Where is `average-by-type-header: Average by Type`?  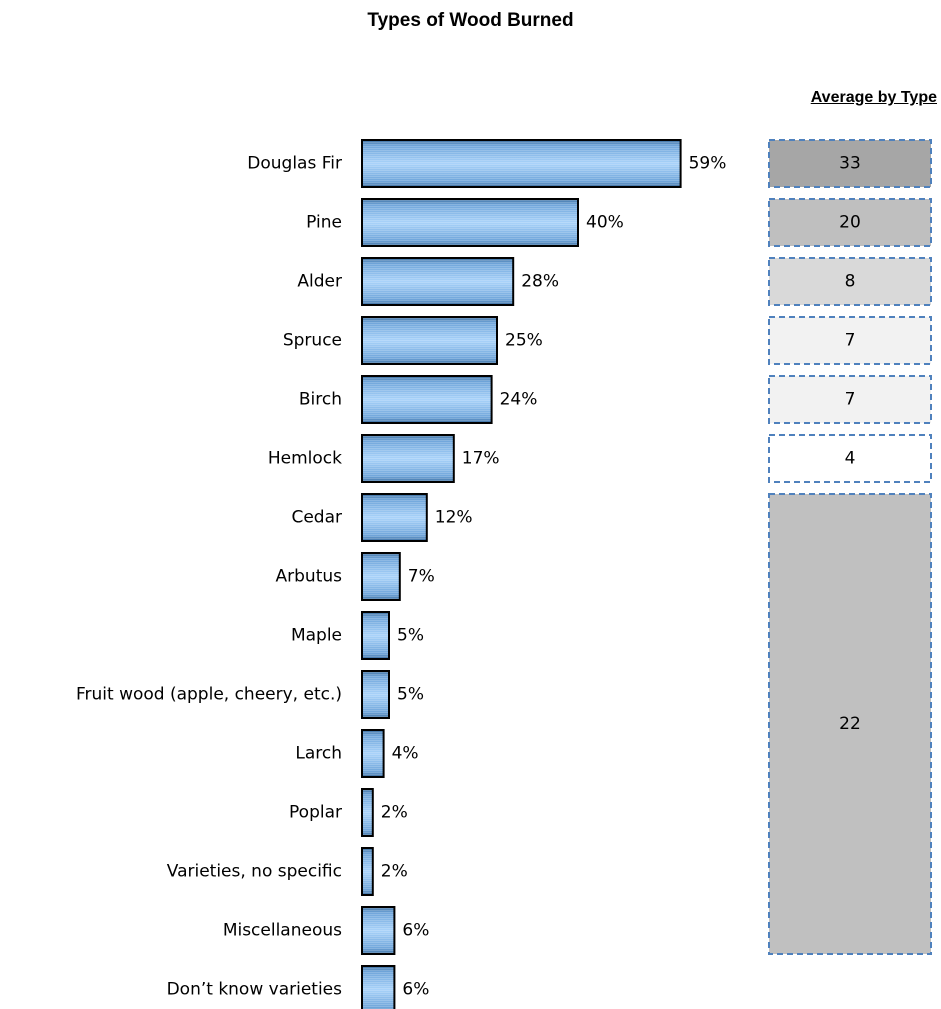
average-by-type-header: Average by Type is located at coordinates (873, 97).